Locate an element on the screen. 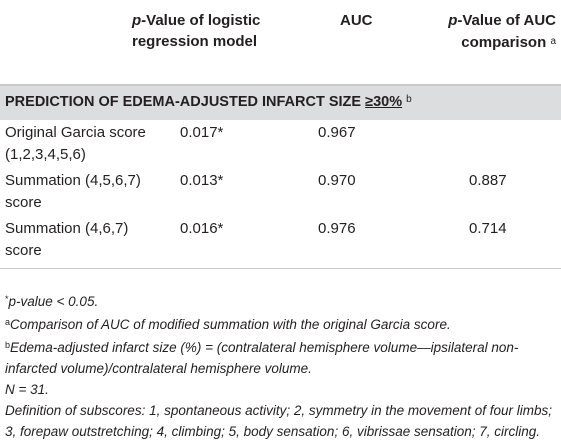 This screenshot has height=446, width=561. row-auc: 0.976 is located at coordinates (337, 228).